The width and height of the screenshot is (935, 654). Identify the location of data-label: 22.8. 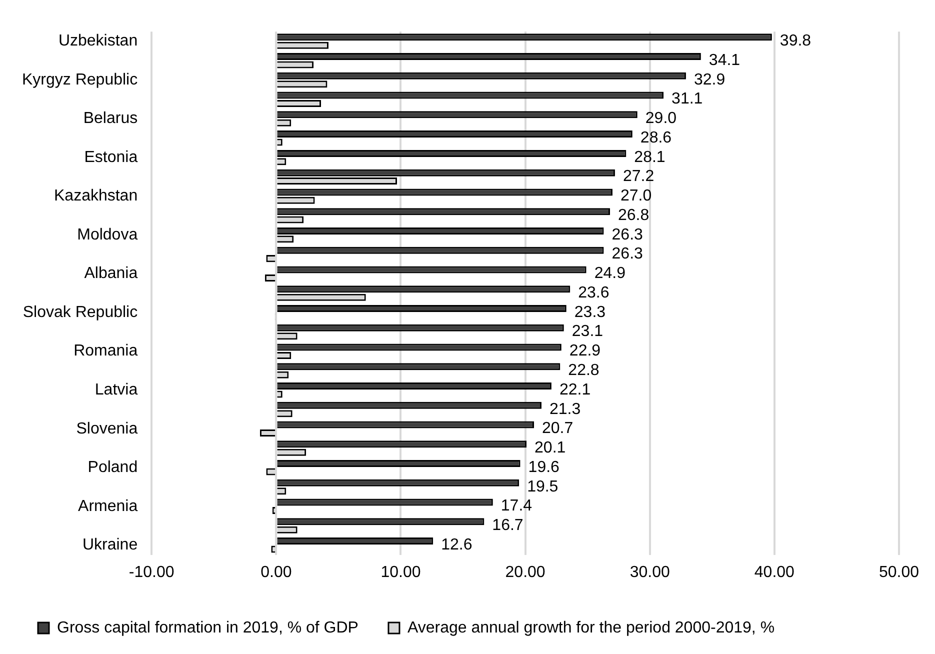
(584, 370).